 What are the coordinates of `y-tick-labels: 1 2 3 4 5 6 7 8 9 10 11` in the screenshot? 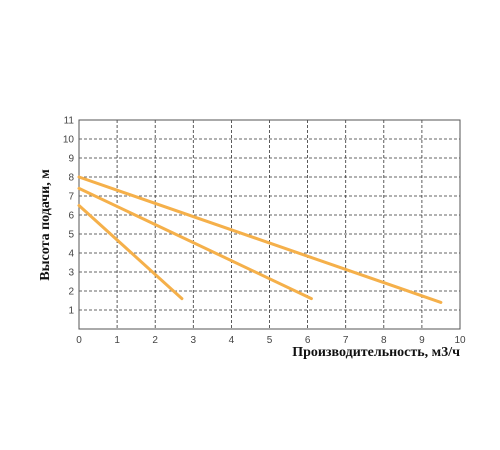 It's located at (69, 216).